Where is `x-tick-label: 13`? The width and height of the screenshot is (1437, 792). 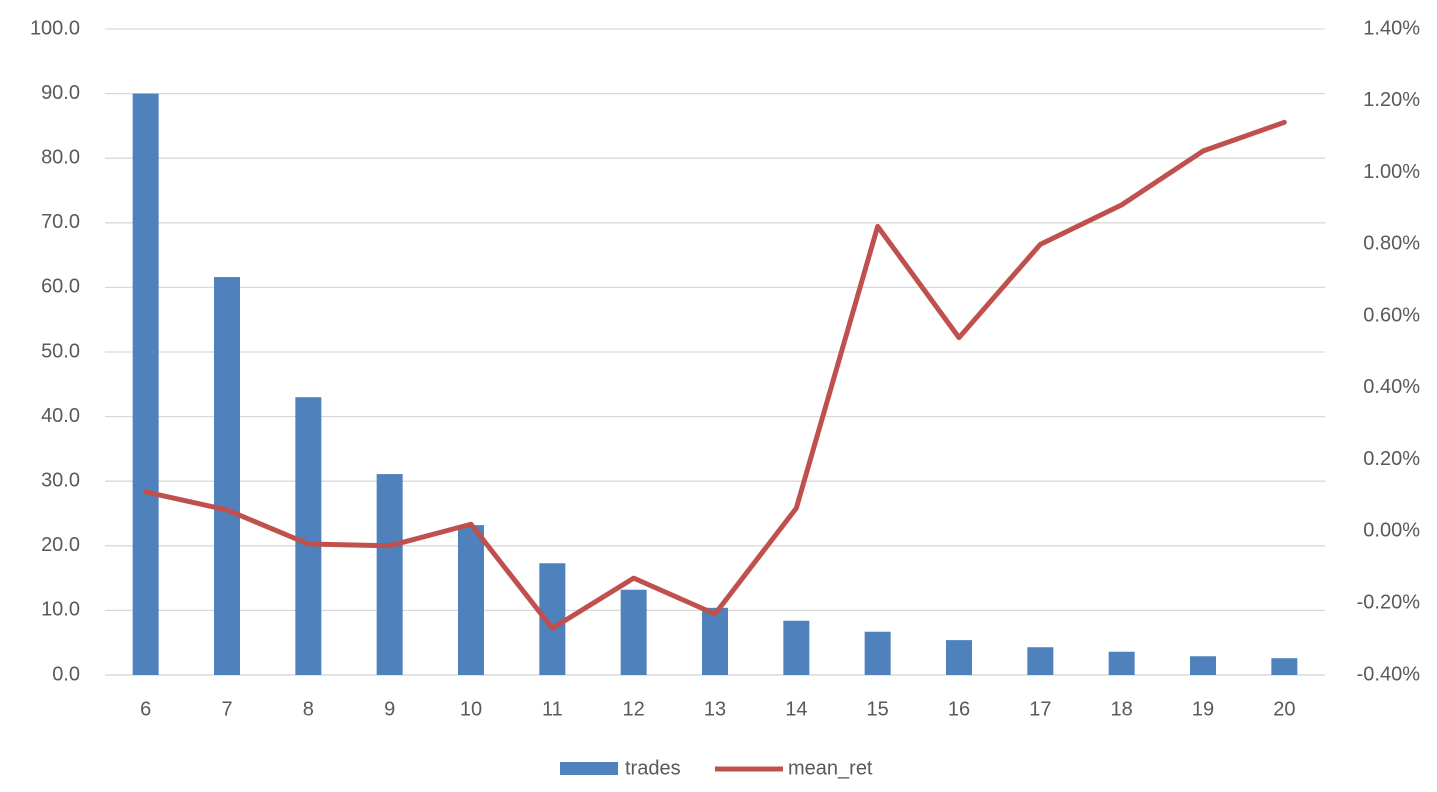
x-tick-label: 13 is located at coordinates (715, 709).